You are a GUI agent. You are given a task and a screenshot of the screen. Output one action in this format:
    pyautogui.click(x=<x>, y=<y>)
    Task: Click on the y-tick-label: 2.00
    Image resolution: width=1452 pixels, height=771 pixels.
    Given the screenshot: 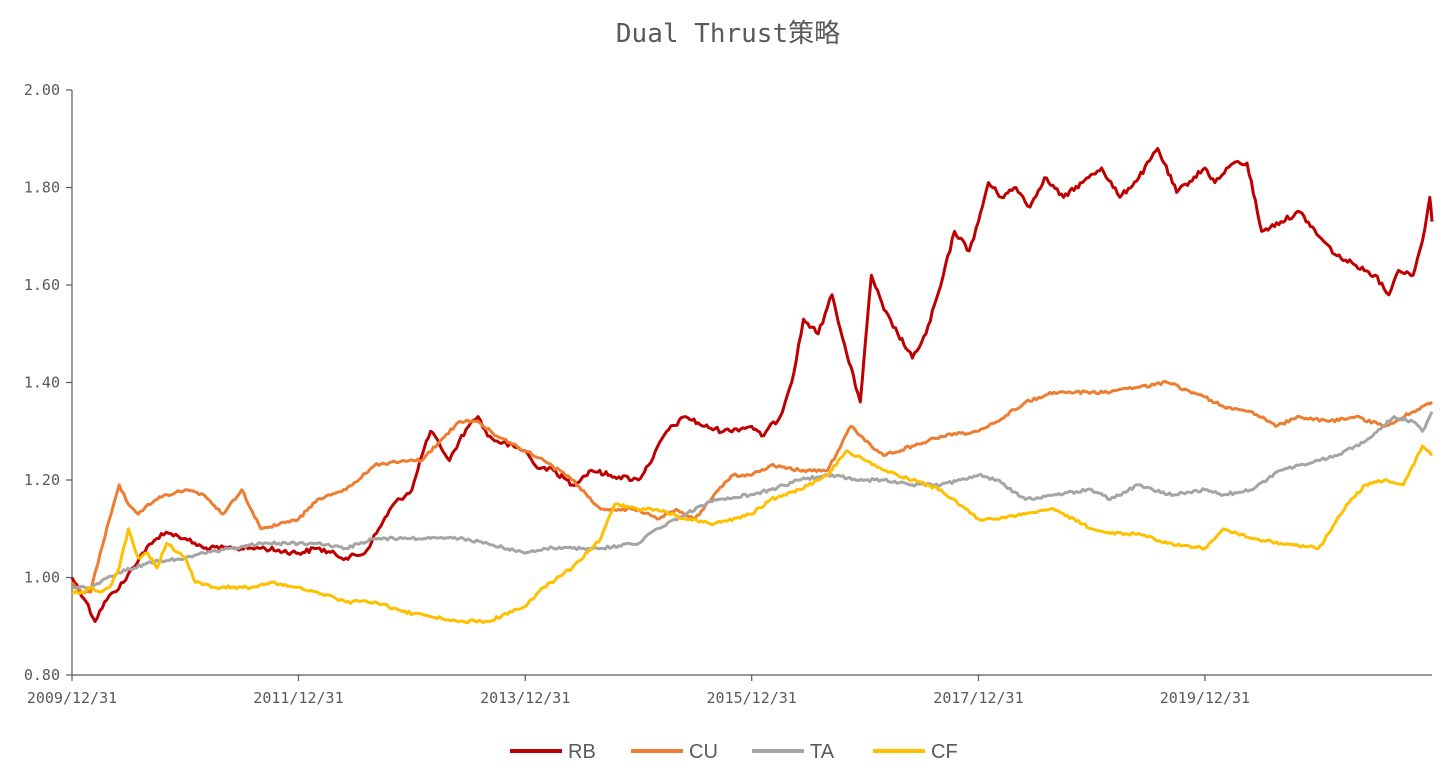 What is the action you would take?
    pyautogui.click(x=42, y=90)
    